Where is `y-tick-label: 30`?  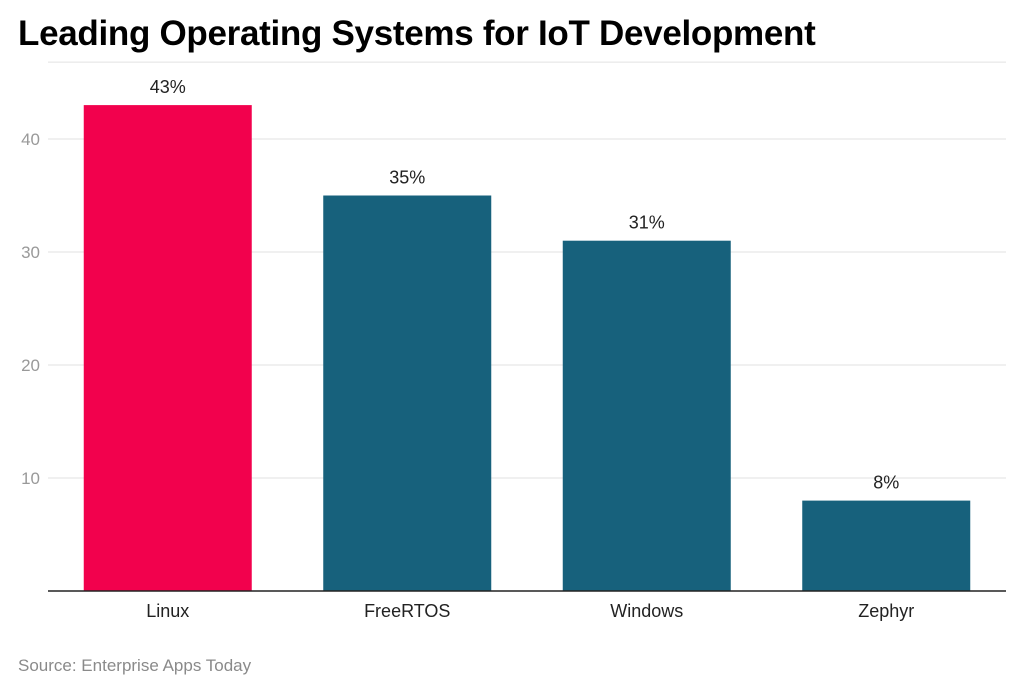 y-tick-label: 30 is located at coordinates (30, 252).